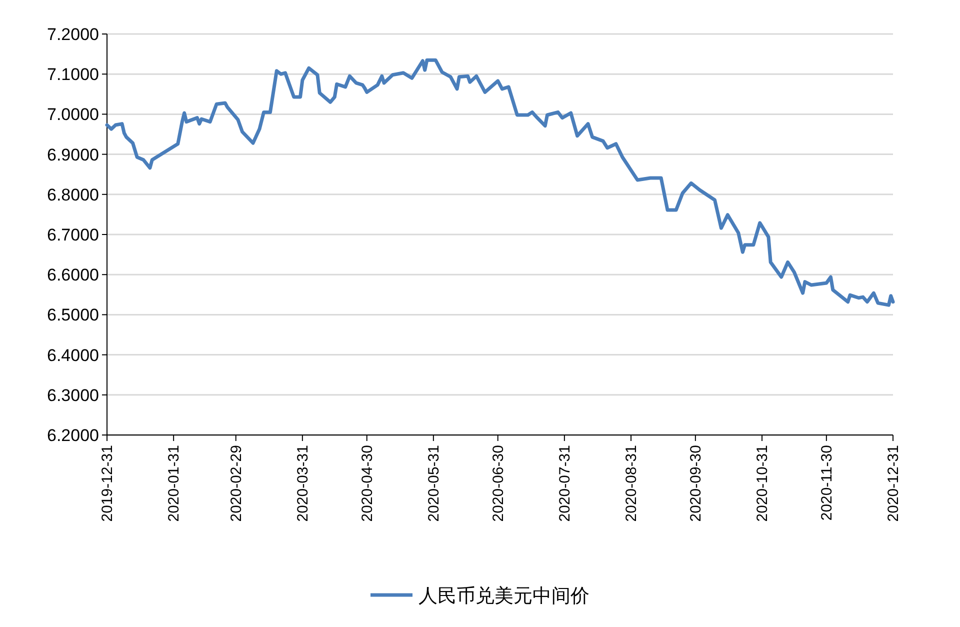 Image resolution: width=960 pixels, height=627 pixels. I want to click on x-tick-label: 2020-02-29, so click(236, 483).